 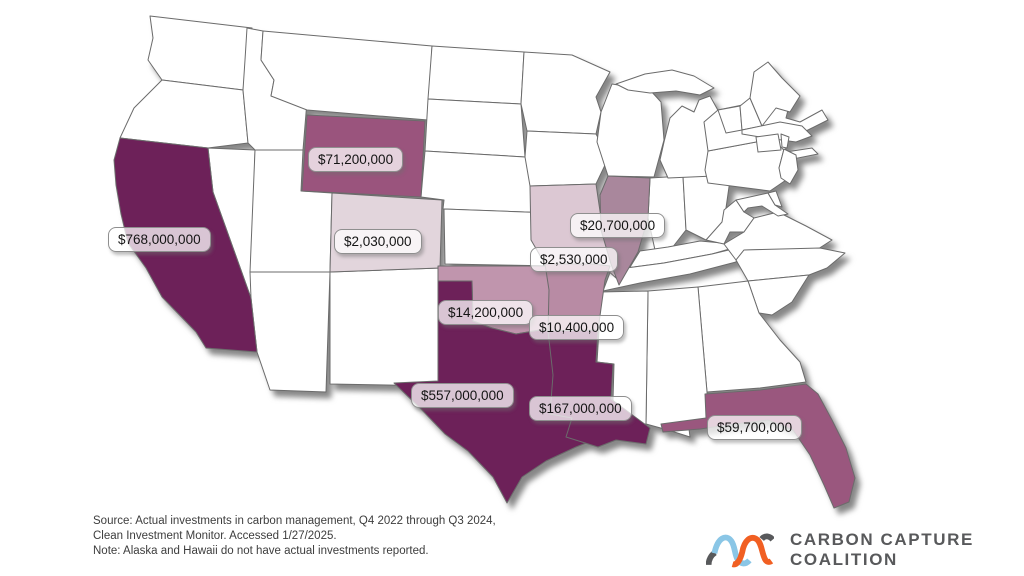 I want to click on state-new-jersey, so click(x=788, y=166).